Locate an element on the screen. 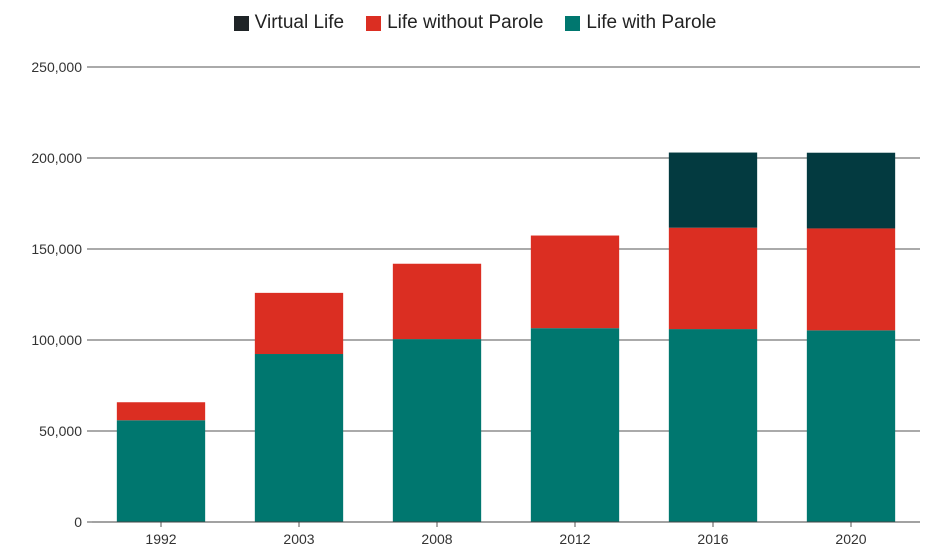  legend-swatch-life-with-parole is located at coordinates (573, 23).